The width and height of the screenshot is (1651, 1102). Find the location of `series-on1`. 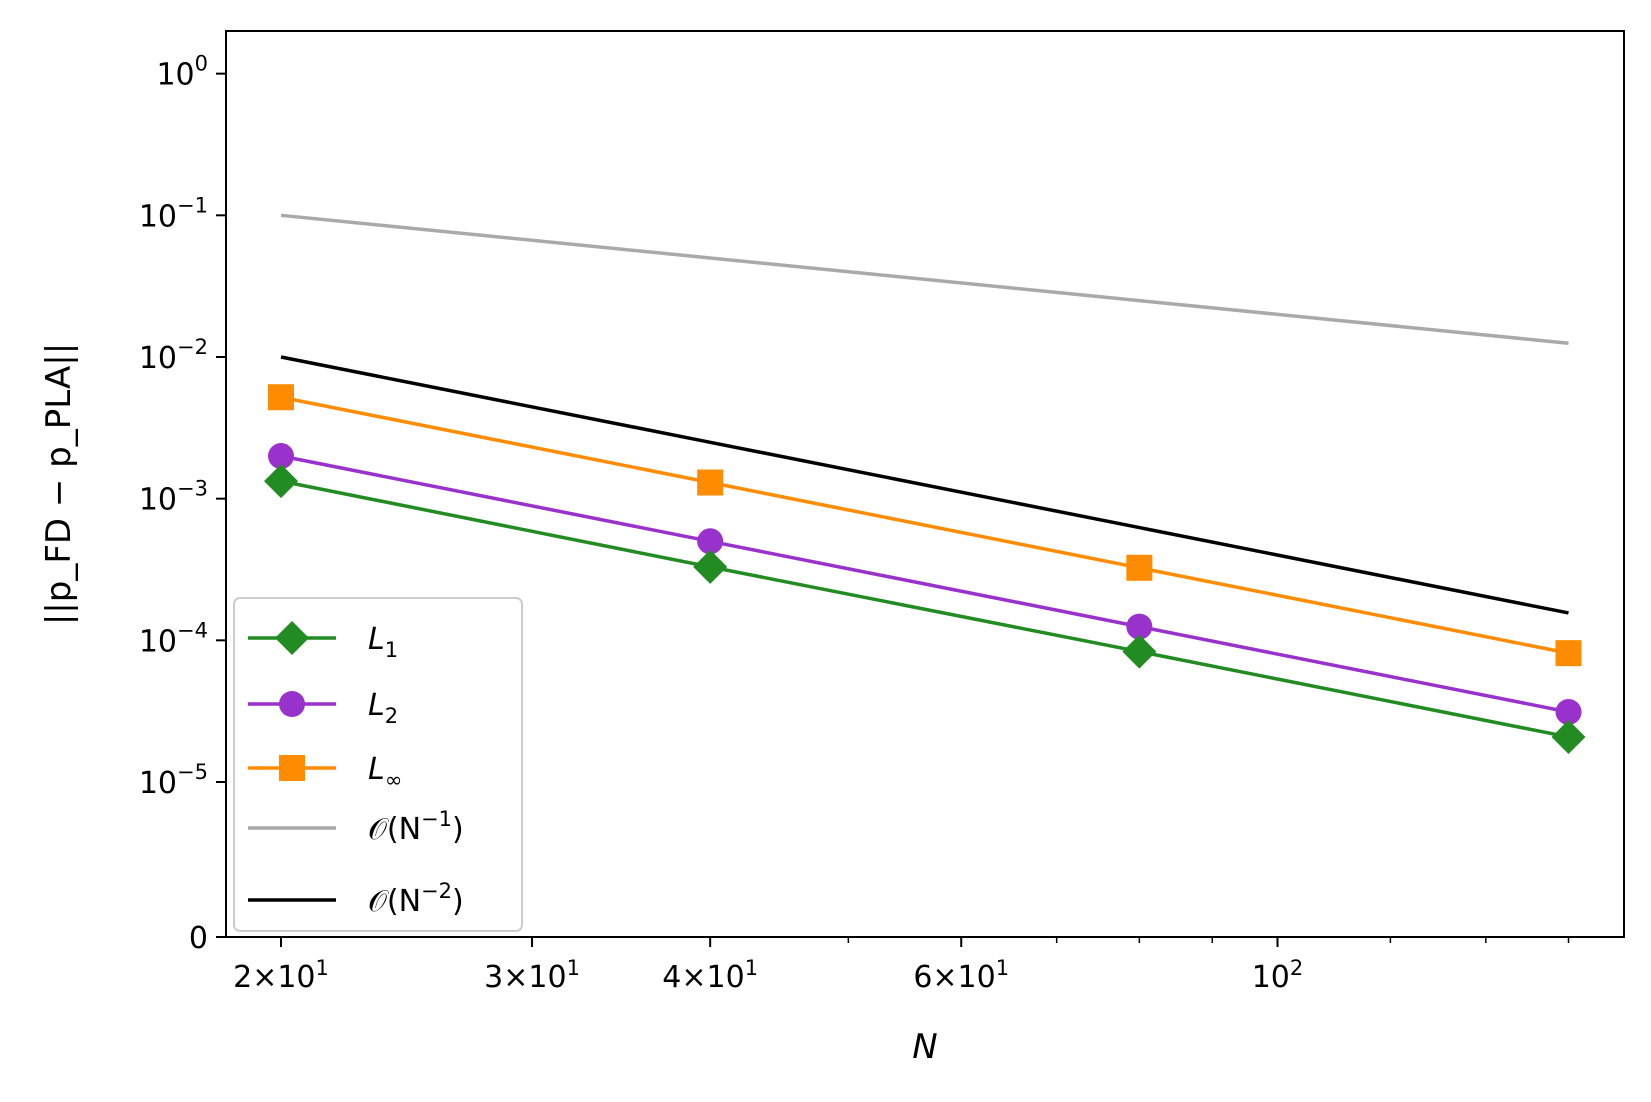

series-on1 is located at coordinates (924, 279).